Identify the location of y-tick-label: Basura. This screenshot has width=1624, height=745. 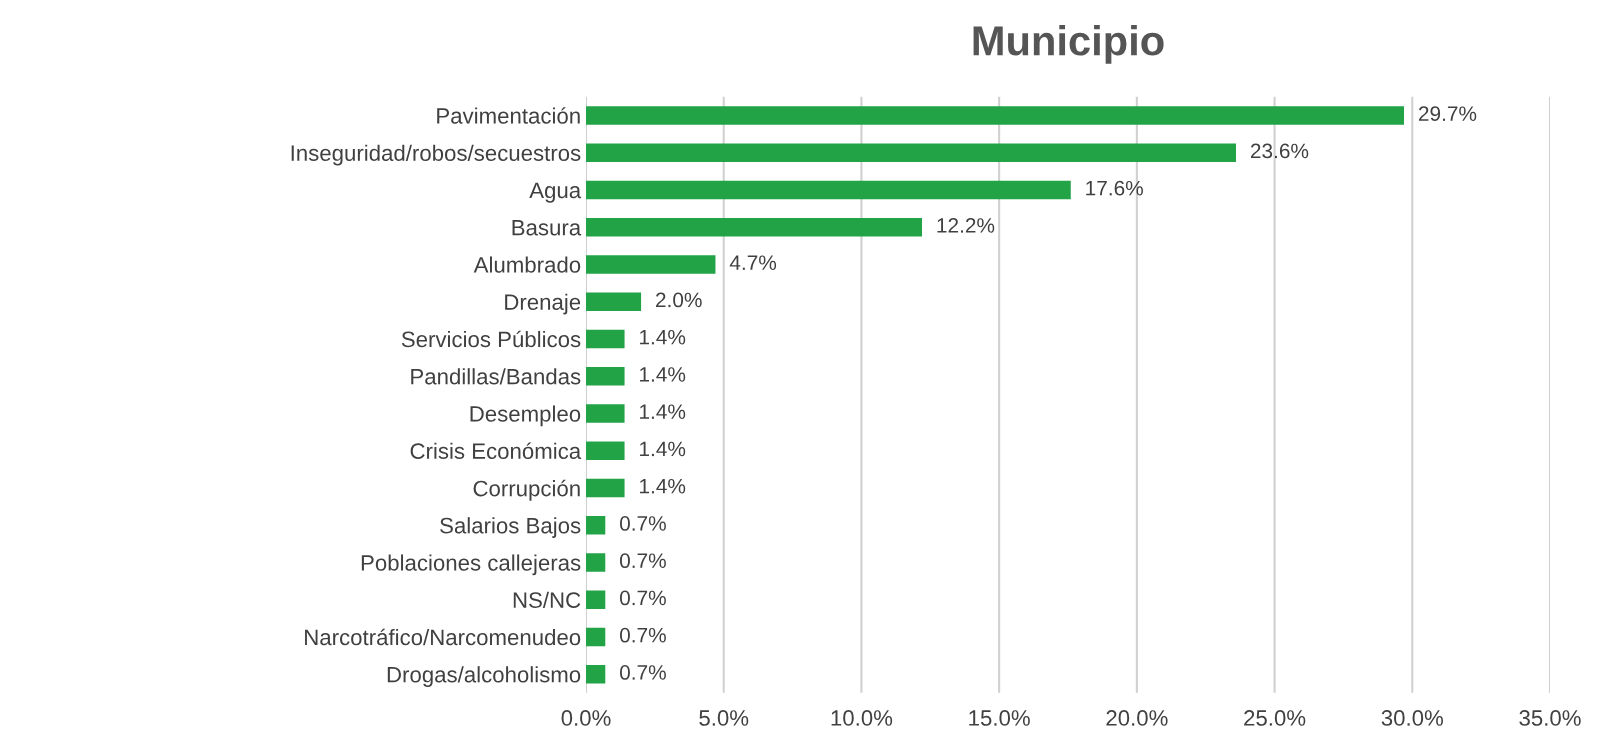
(547, 227).